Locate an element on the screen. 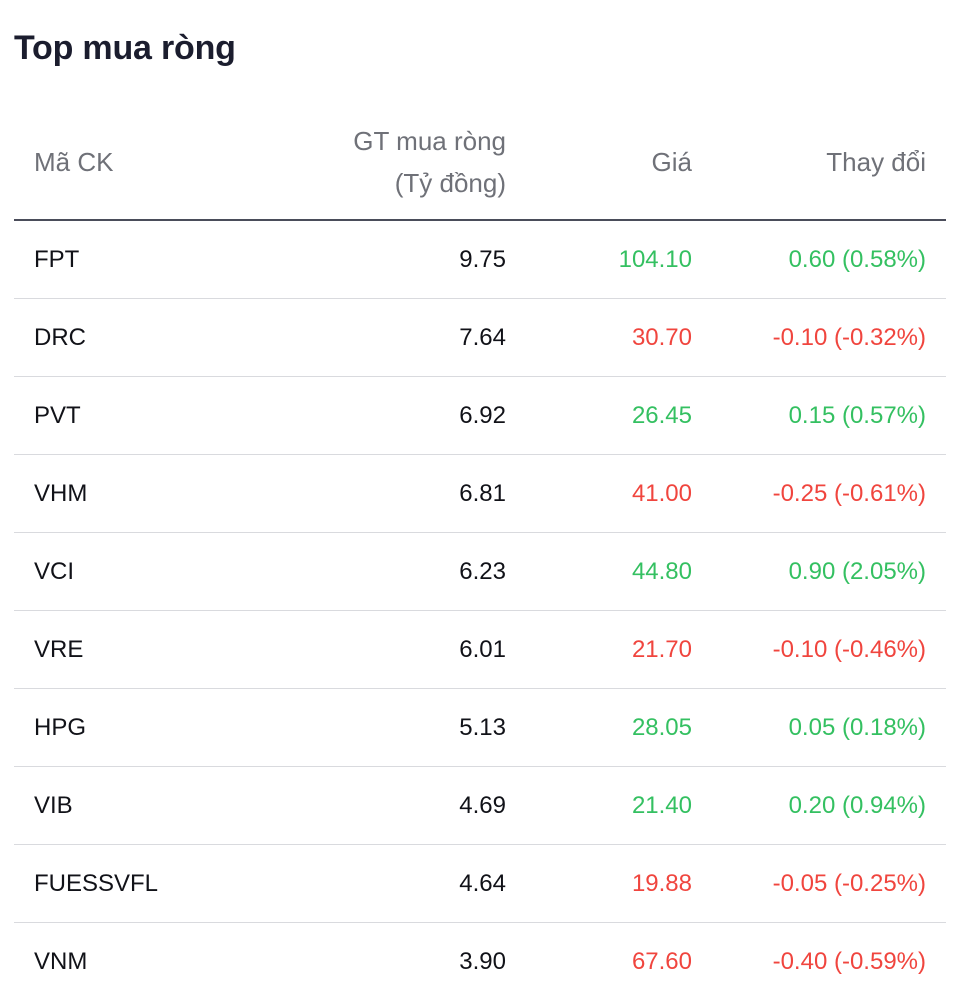 Image resolution: width=958 pixels, height=1002 pixels. cell-symbol: DRC is located at coordinates (60, 337).